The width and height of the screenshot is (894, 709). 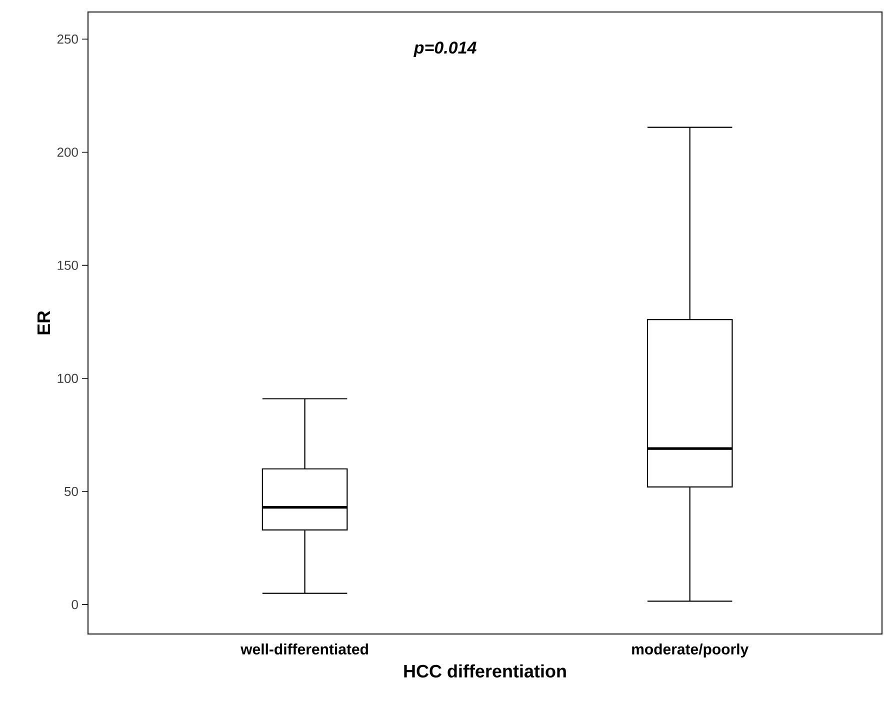 What do you see at coordinates (68, 265) in the screenshot?
I see `y-tick-label: 150` at bounding box center [68, 265].